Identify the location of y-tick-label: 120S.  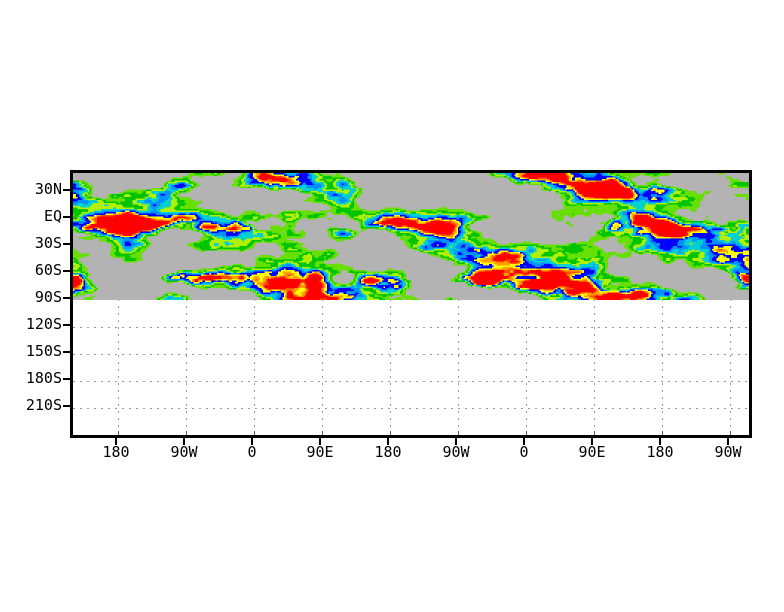
(43, 324).